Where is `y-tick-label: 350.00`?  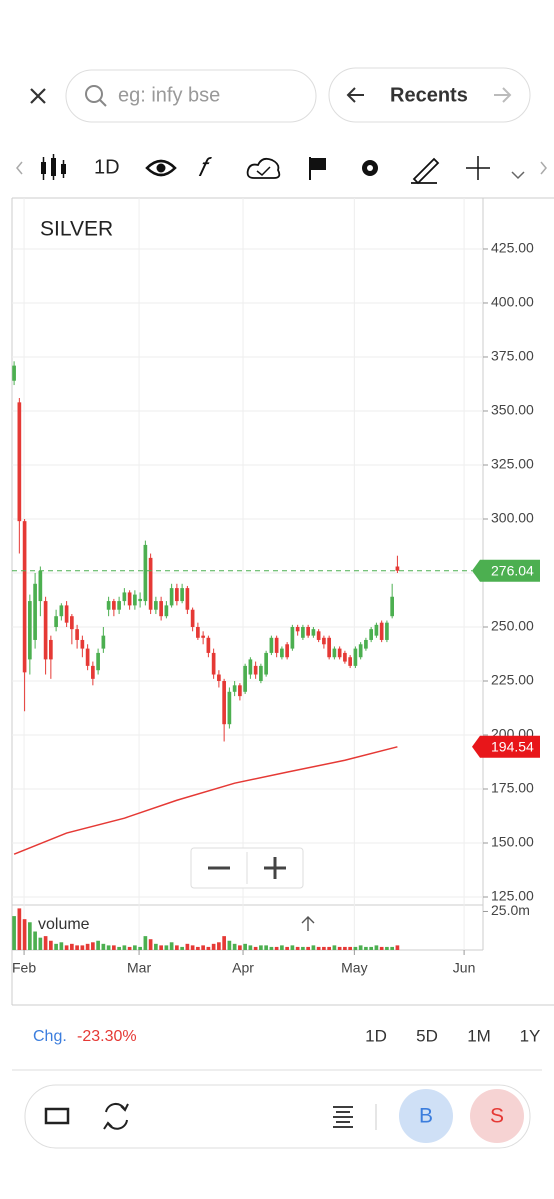
y-tick-label: 350.00 is located at coordinates (512, 410).